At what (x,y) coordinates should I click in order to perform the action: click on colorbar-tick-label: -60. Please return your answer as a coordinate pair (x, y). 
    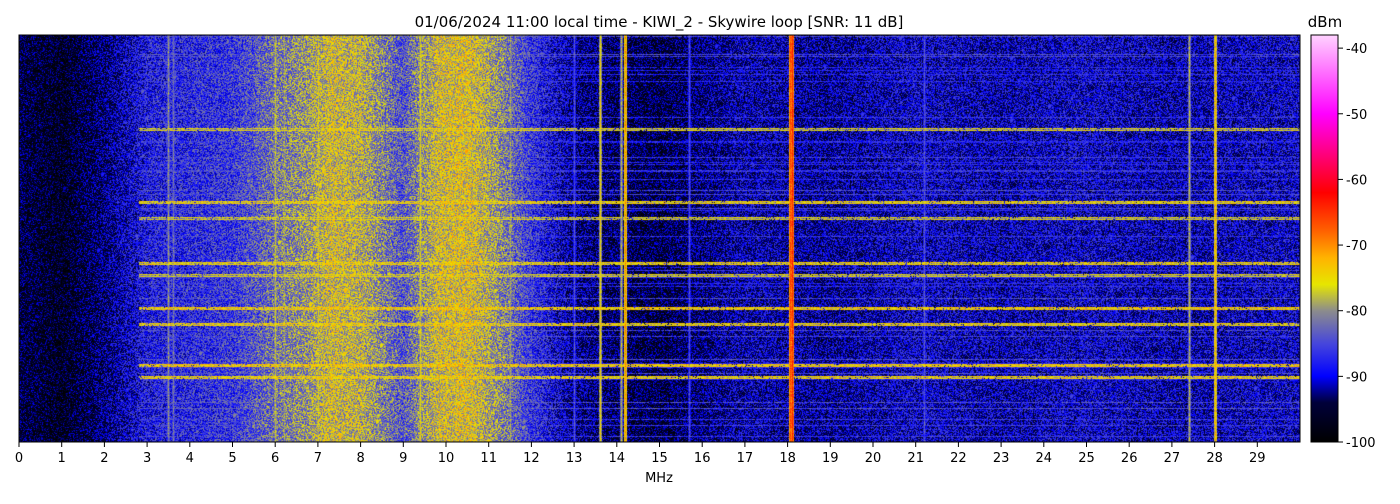
    Looking at the image, I should click on (1356, 180).